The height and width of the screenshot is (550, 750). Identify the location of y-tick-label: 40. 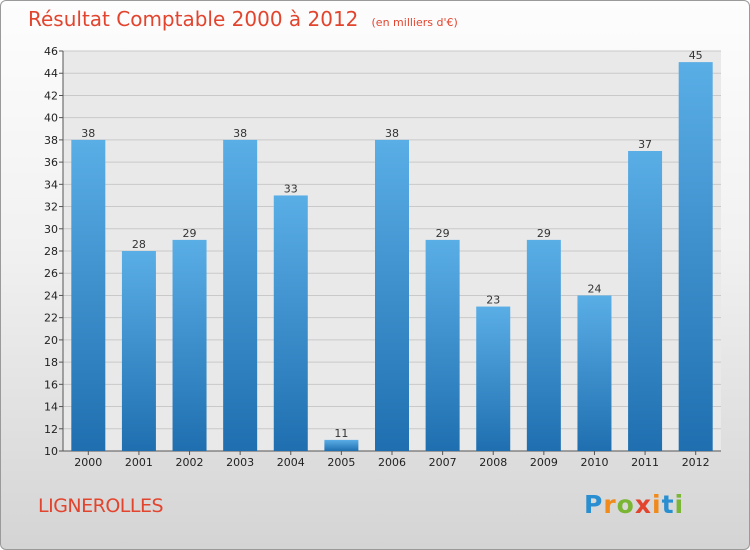
(51, 118).